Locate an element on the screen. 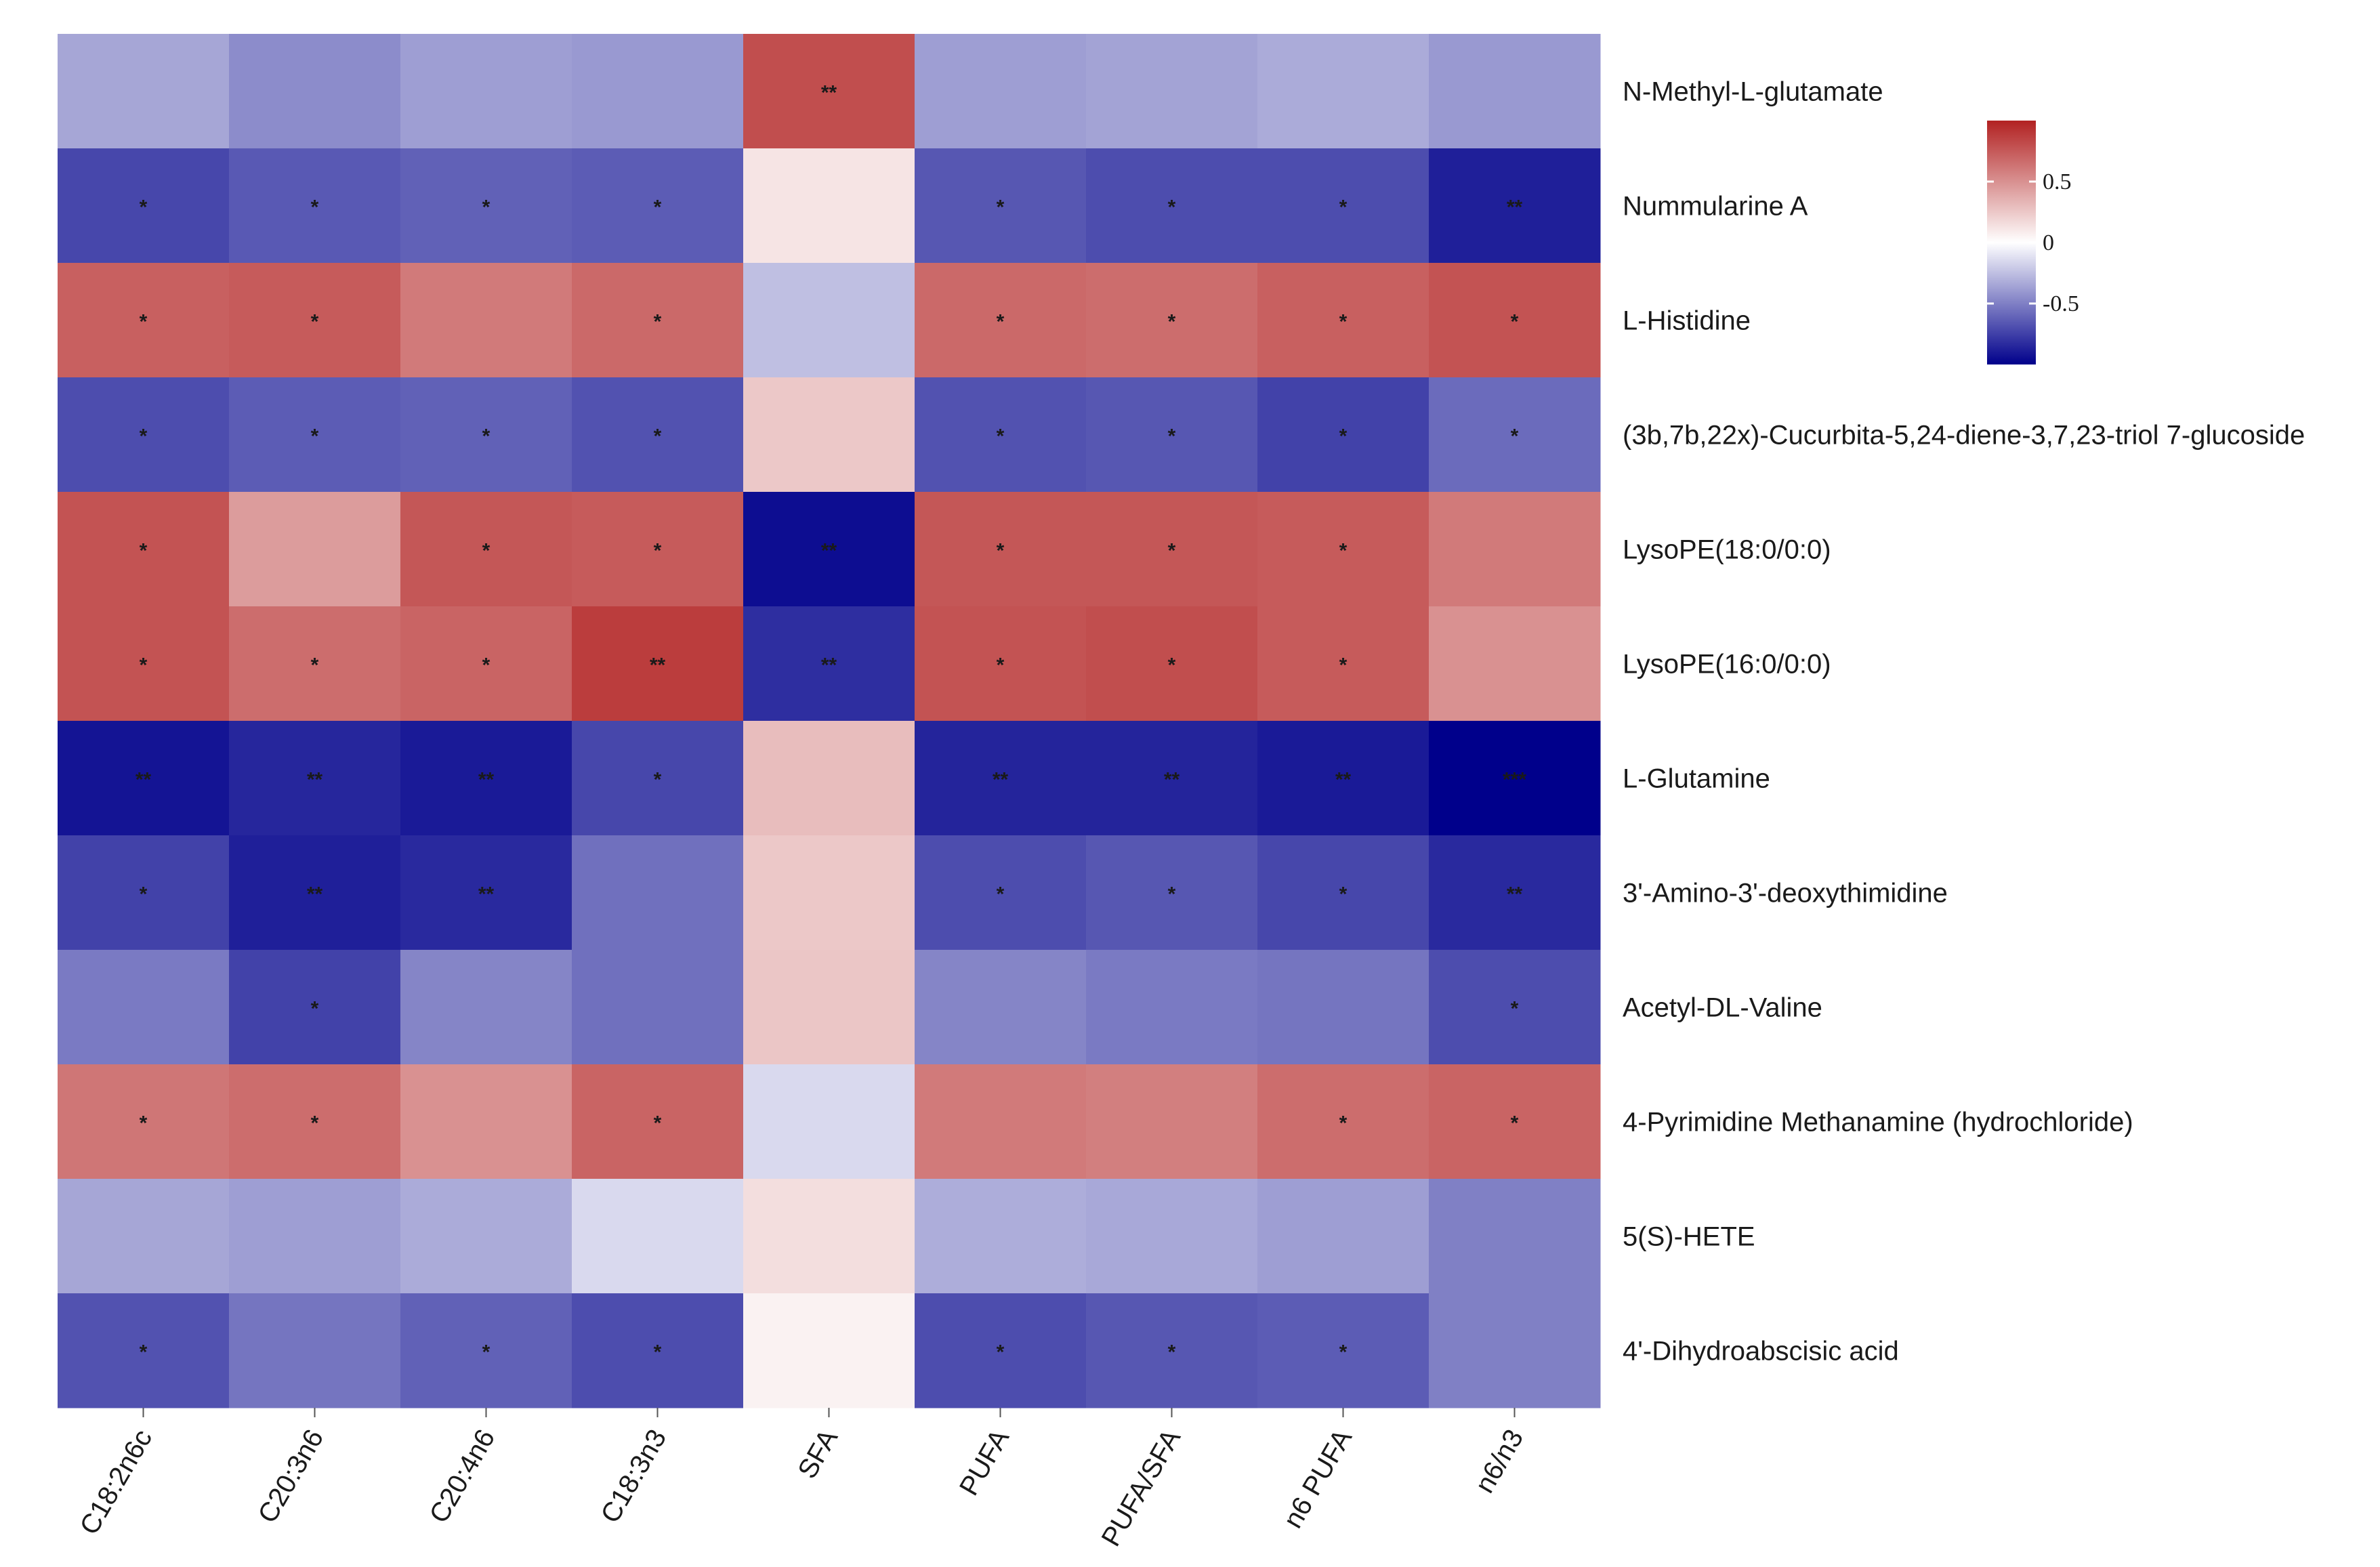 This screenshot has height=1567, width=2380. column-label: PUFA/SFA is located at coordinates (1141, 1487).